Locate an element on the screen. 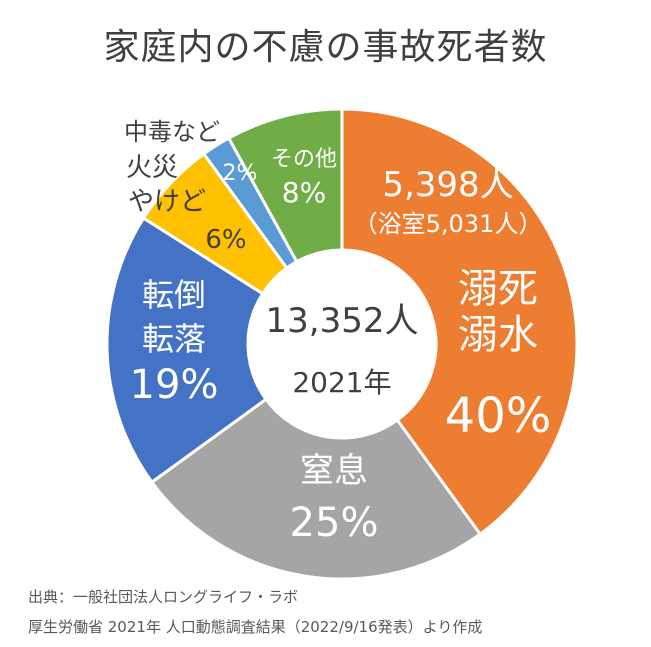 This screenshot has height=647, width=651. slice-label-fire-burns: 火災 is located at coordinates (152, 168).